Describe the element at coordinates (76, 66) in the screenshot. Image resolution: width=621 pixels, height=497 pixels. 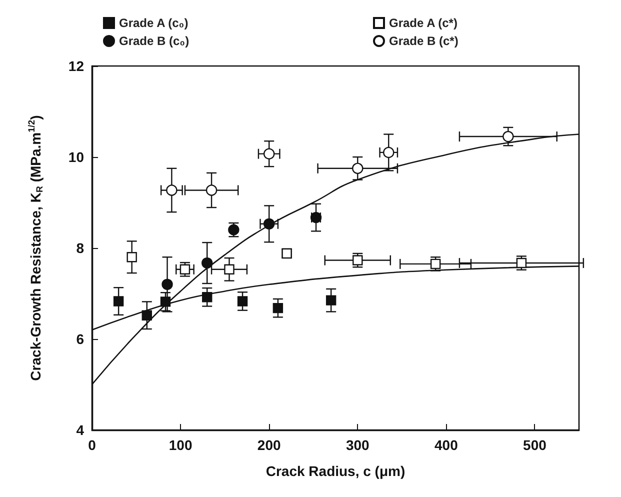
I see `y-tick-label: 12` at that location.